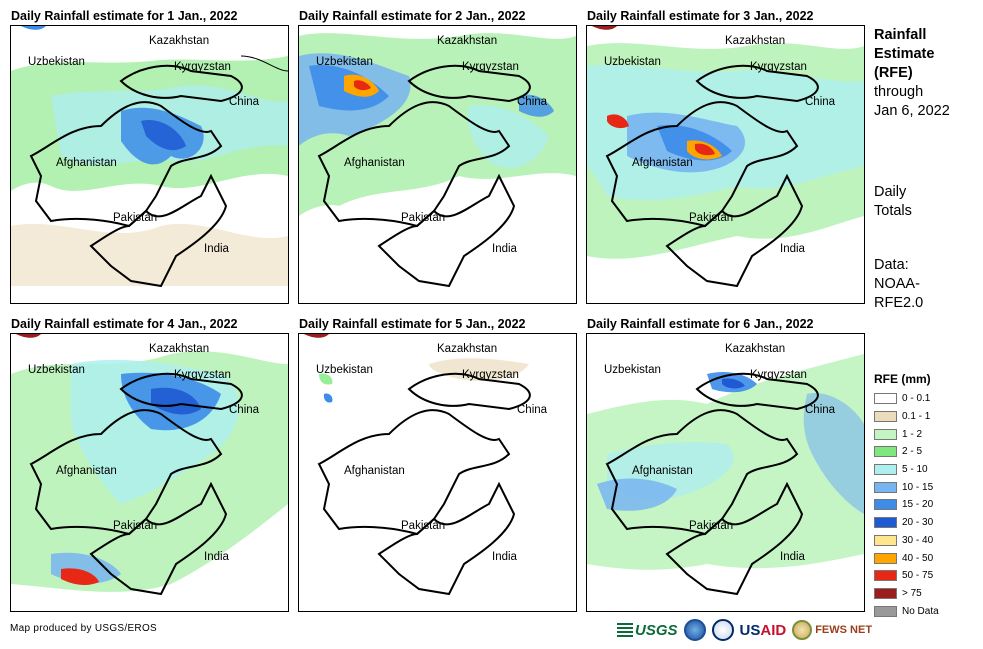 This screenshot has width=983, height=649. I want to click on title-line-2: Estimate, so click(904, 54).